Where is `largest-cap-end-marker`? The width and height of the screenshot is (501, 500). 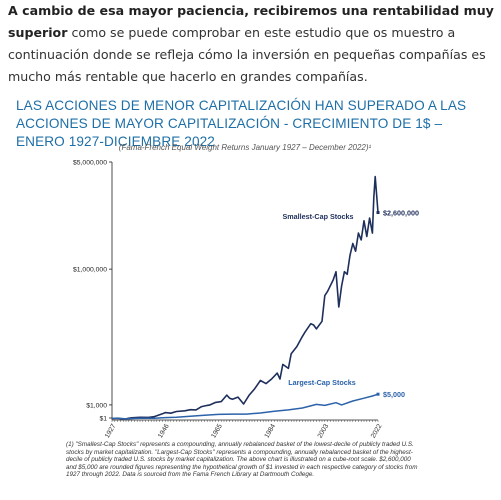 largest-cap-end-marker is located at coordinates (378, 394).